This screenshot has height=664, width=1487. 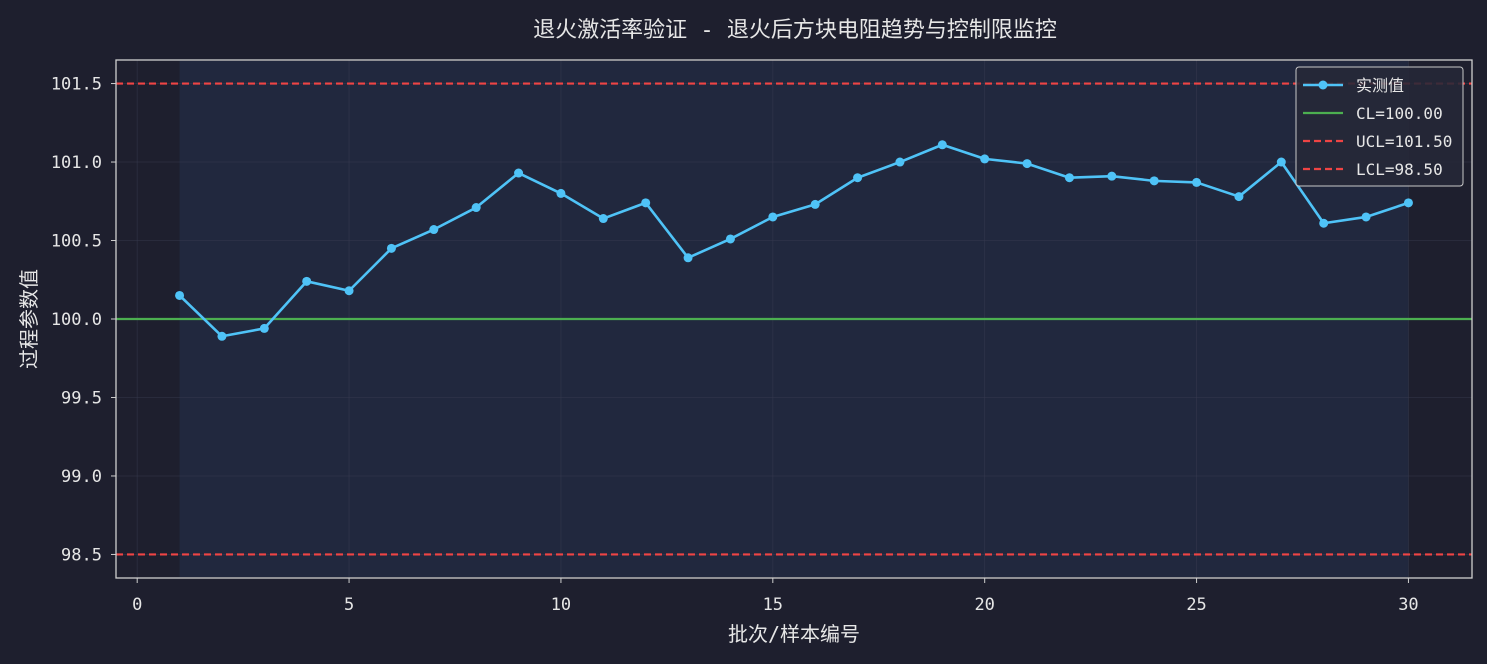 I want to click on x-tick-label: 15, so click(x=773, y=605).